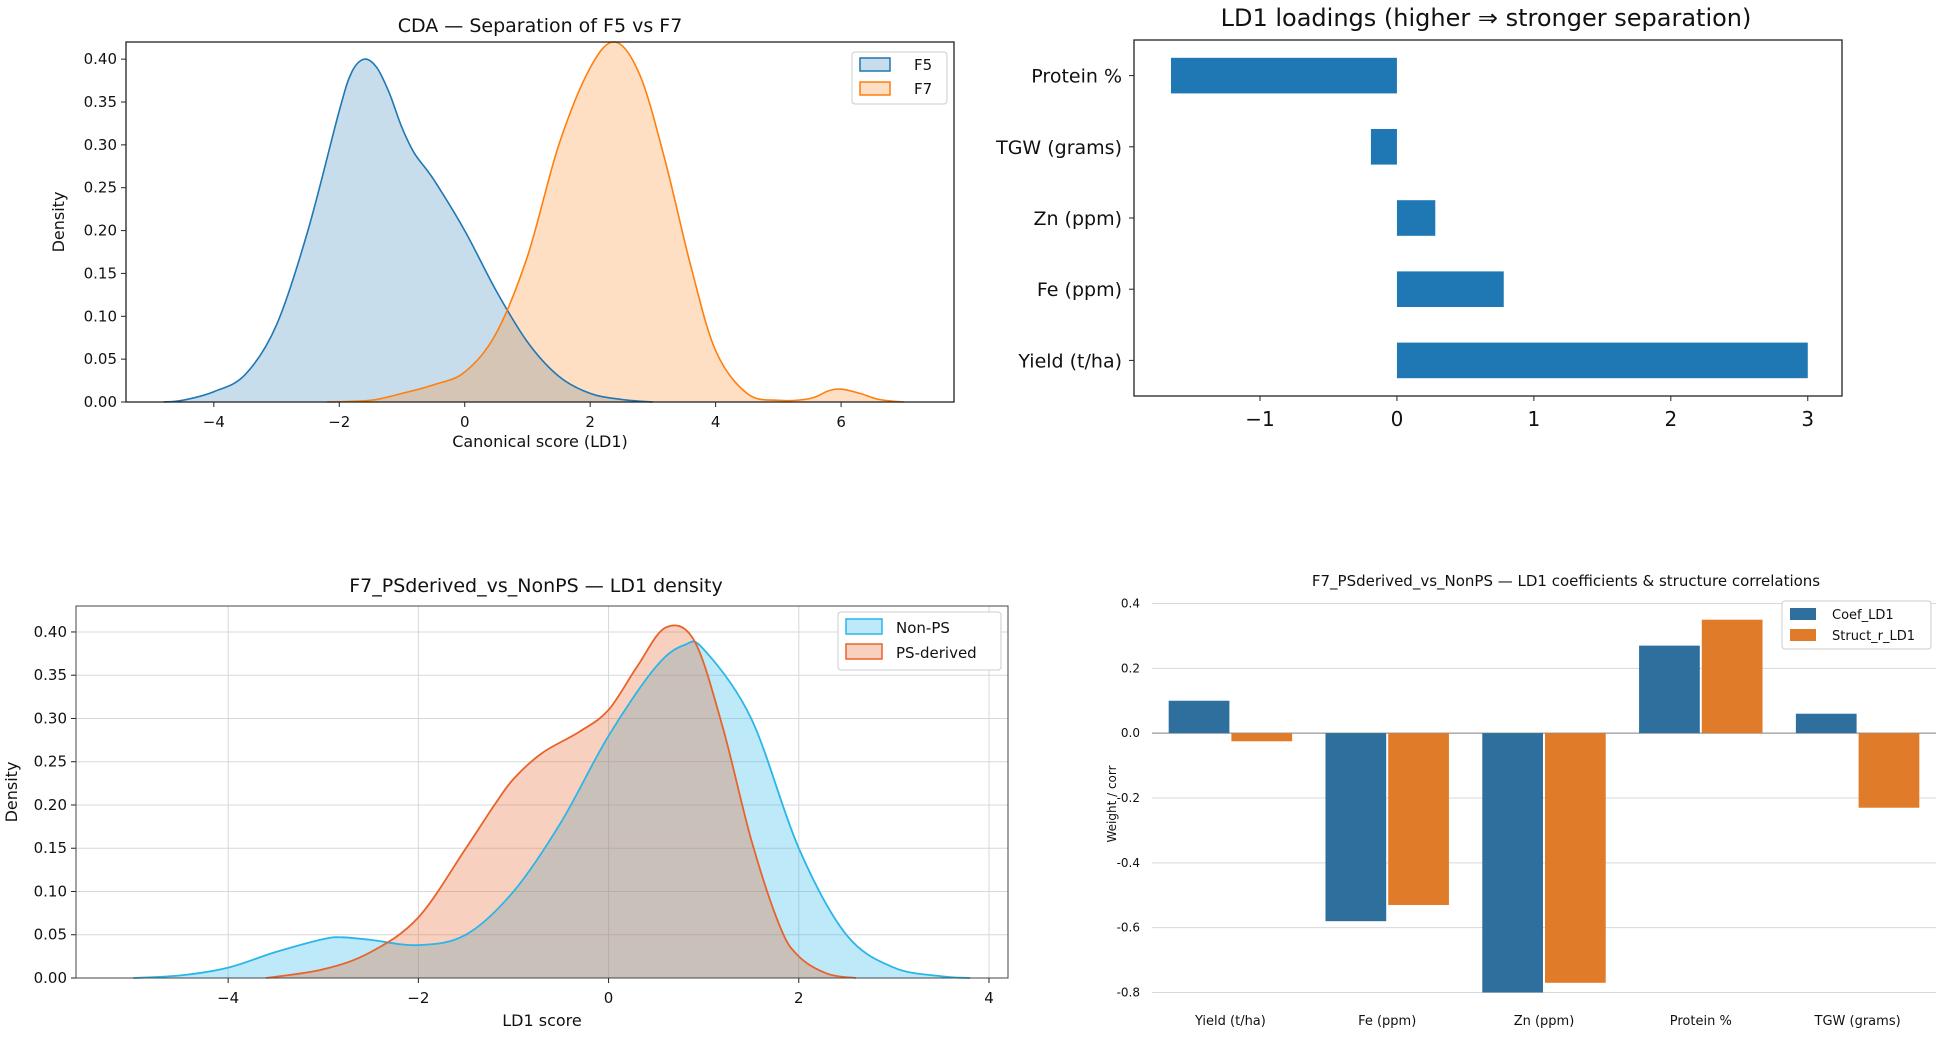  Describe the element at coordinates (1069, 361) in the screenshot. I see `y-tick-label: Yield (t/ha)` at that location.